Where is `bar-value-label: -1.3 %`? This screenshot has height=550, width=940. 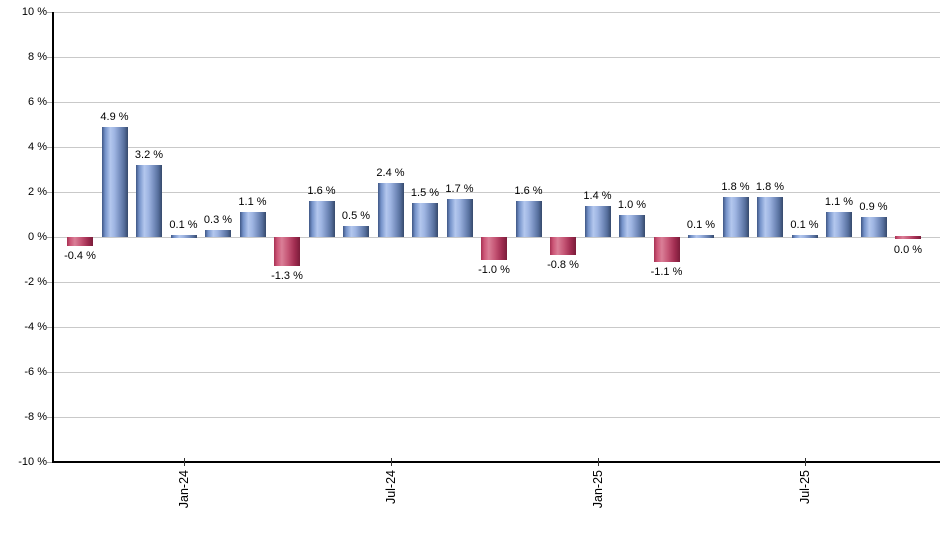
bar-value-label: -1.3 % is located at coordinates (287, 276).